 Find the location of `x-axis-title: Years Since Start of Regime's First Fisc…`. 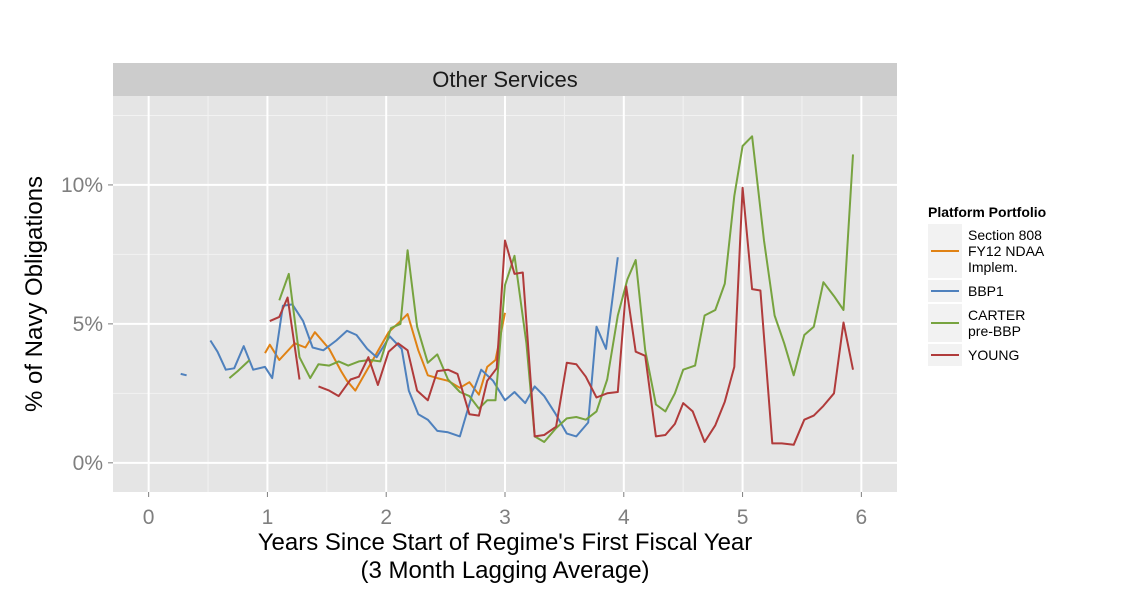

x-axis-title: Years Since Start of Regime's First Fisc… is located at coordinates (505, 542).